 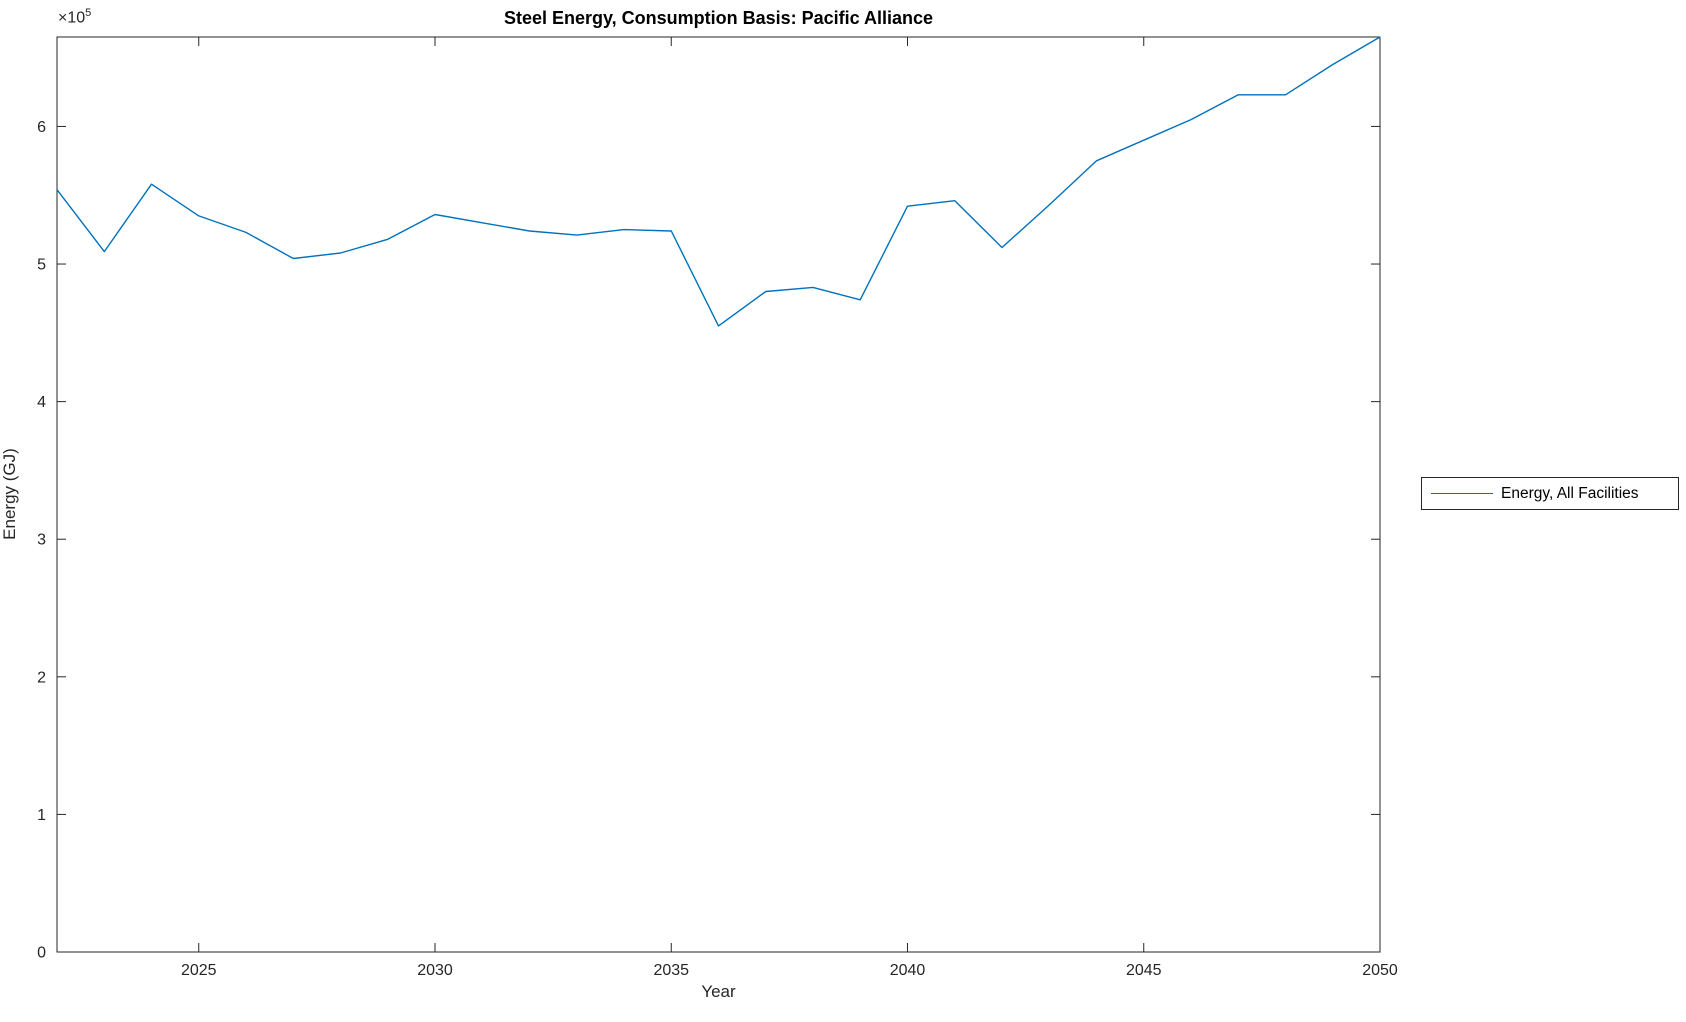 I want to click on y-axis-multiplier: ×10⁵, so click(x=74, y=17).